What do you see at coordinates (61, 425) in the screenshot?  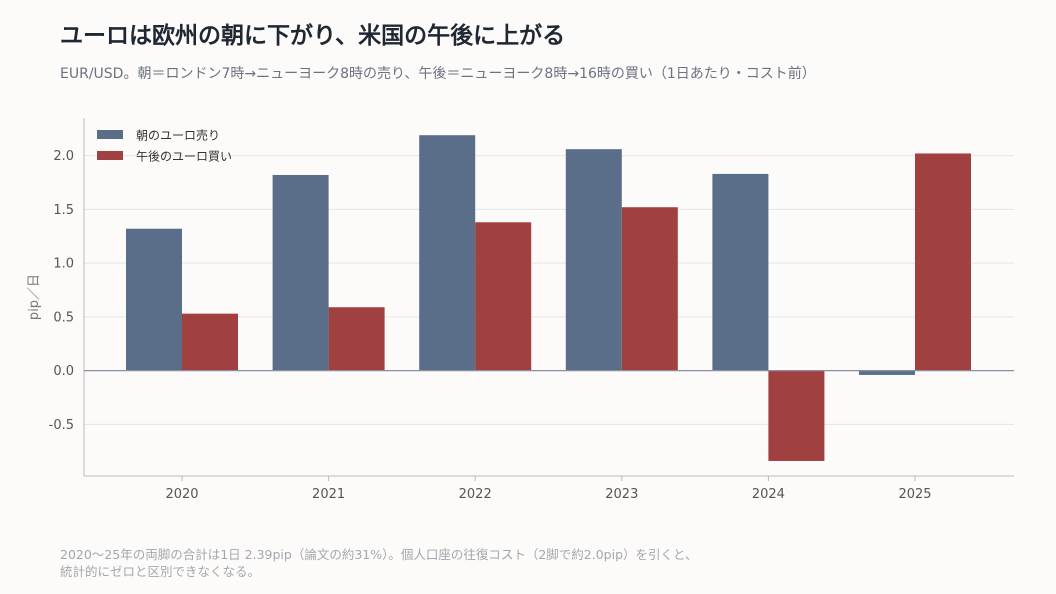 I see `y-tick-label: -0.5` at bounding box center [61, 425].